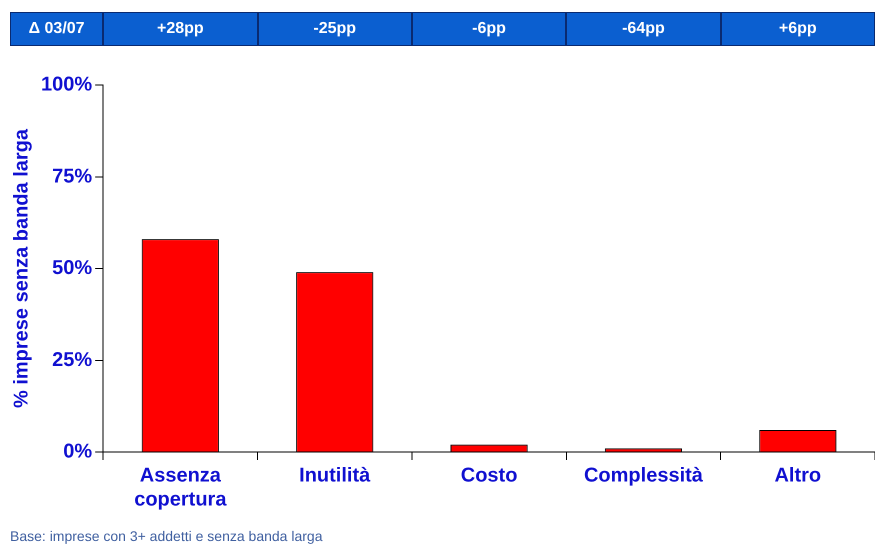  Describe the element at coordinates (489, 29) in the screenshot. I see `text: -6pp` at that location.